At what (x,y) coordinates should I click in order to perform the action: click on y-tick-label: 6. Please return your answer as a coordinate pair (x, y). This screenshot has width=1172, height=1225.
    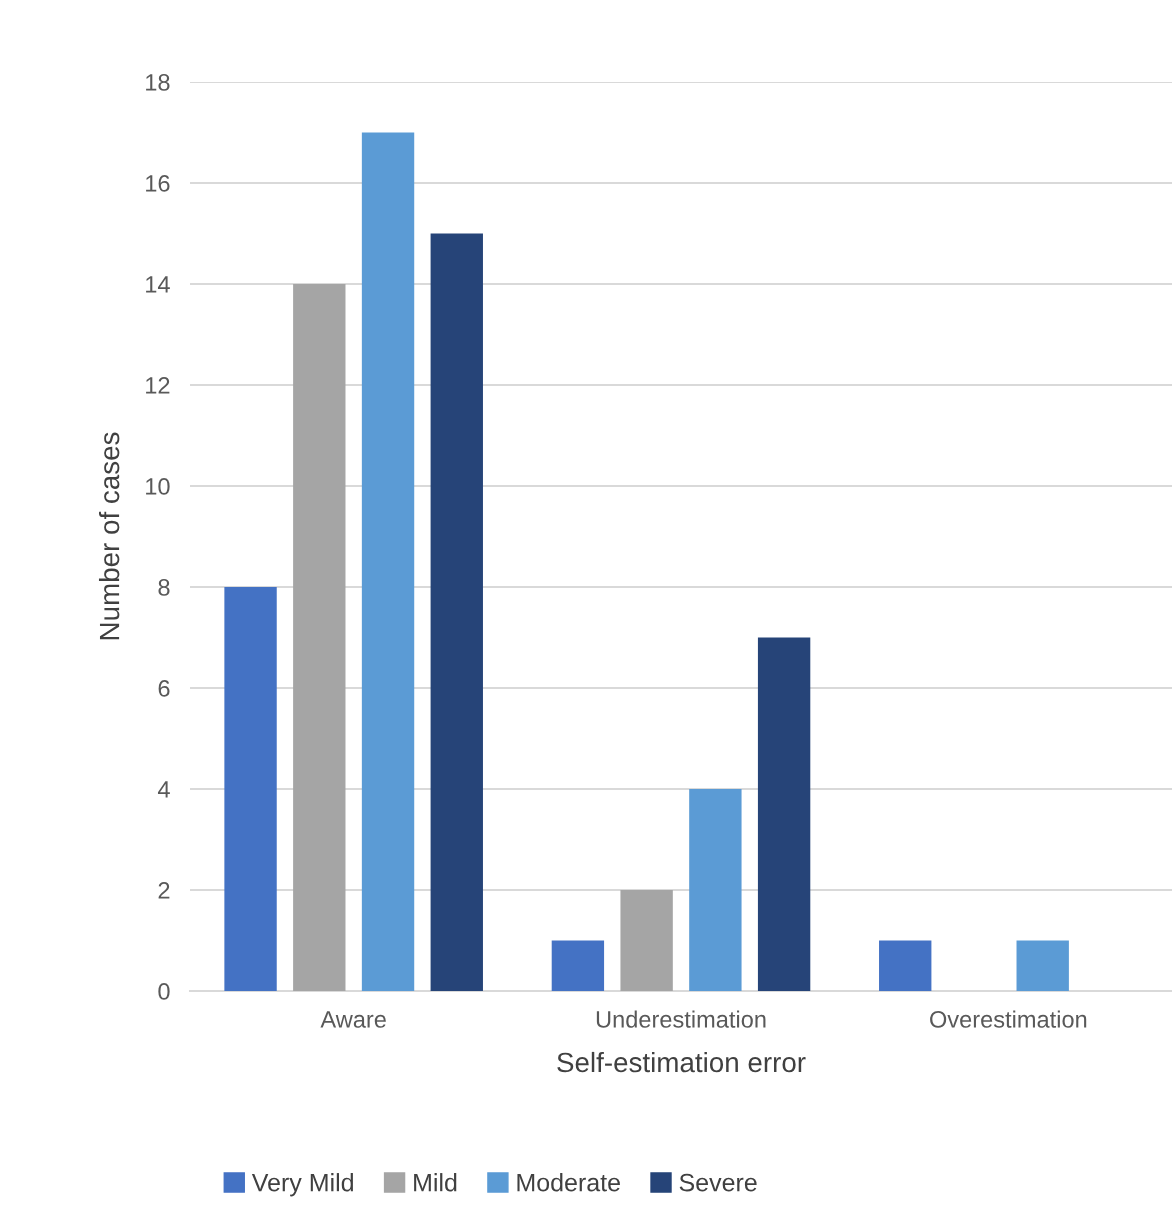
    Looking at the image, I should click on (164, 688).